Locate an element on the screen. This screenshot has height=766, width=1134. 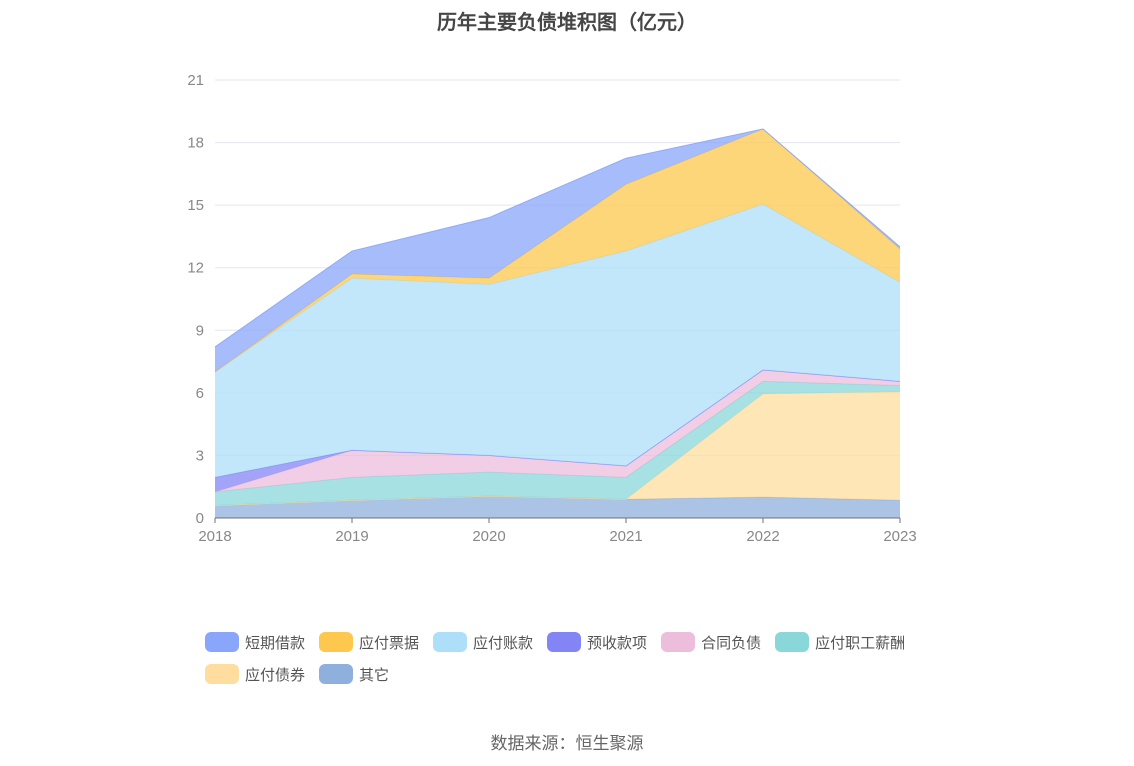
legend-item: 合同负债 is located at coordinates (711, 642).